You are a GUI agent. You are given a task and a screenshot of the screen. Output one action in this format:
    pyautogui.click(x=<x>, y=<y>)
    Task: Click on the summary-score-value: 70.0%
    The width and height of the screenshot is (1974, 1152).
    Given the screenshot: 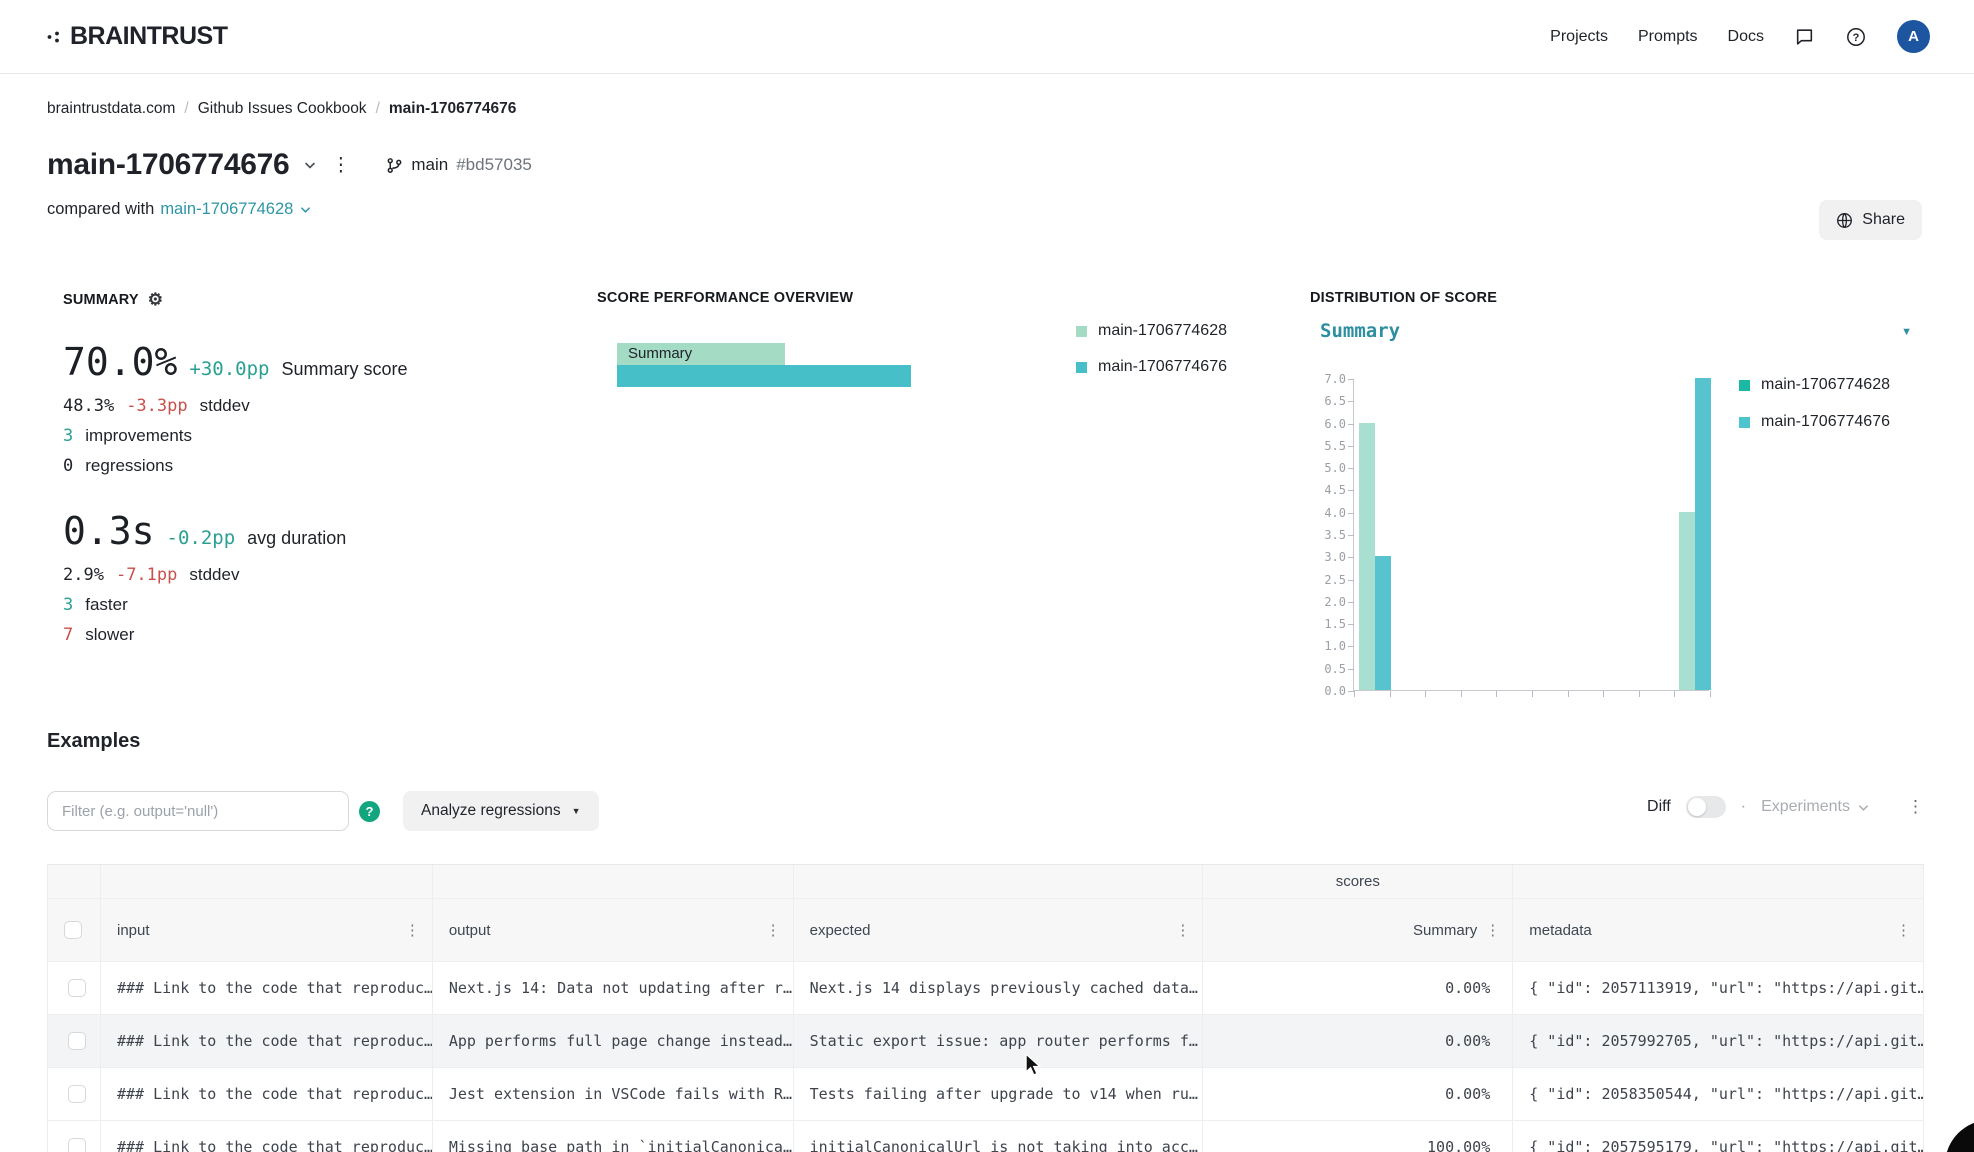 What is the action you would take?
    pyautogui.click(x=120, y=362)
    